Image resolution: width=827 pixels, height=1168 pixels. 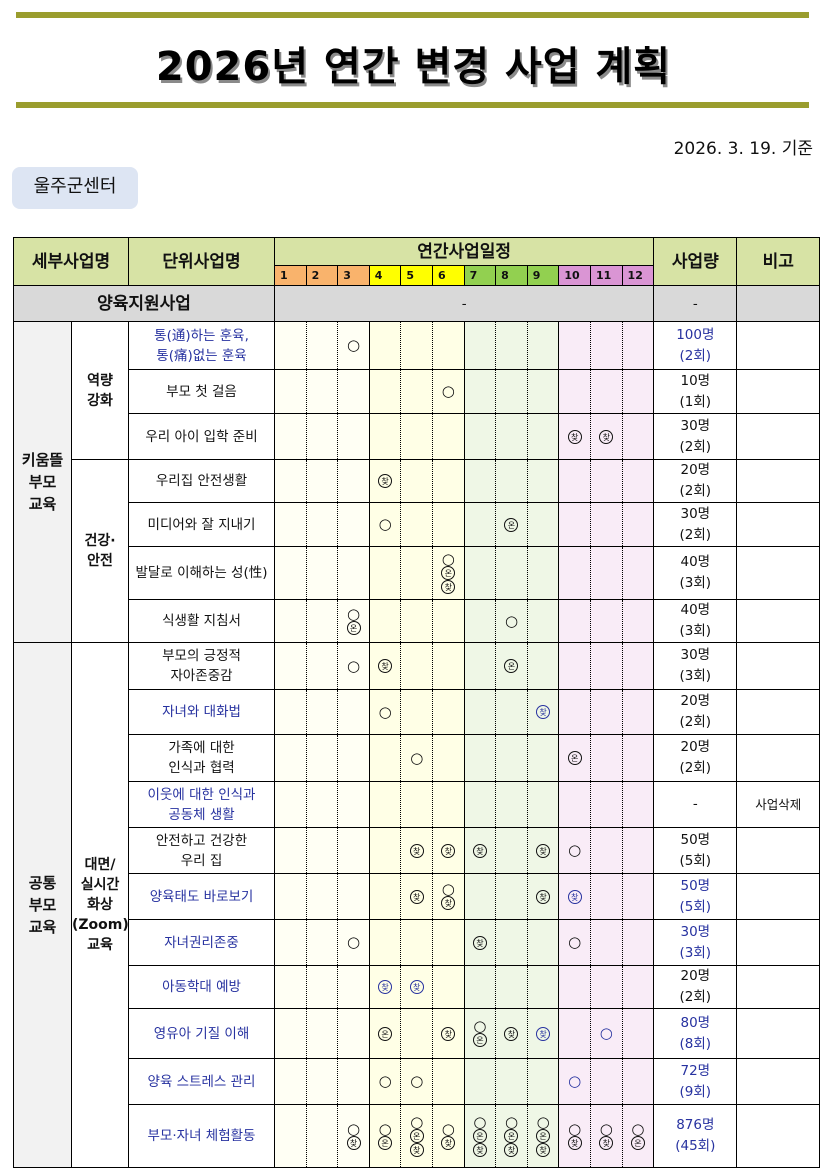 What do you see at coordinates (480, 275) in the screenshot?
I see `month-header-7: 7` at bounding box center [480, 275].